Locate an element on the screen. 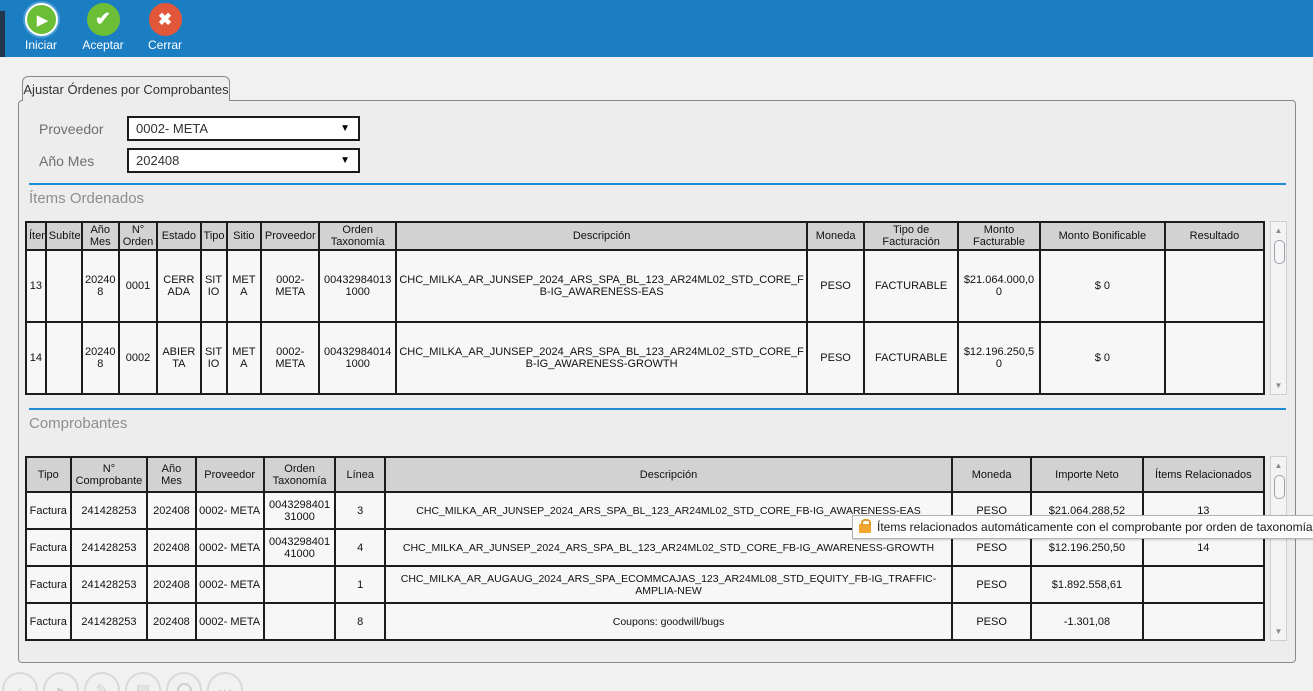 The image size is (1313, 691). anio-mes-value: 202408 is located at coordinates (158, 160).